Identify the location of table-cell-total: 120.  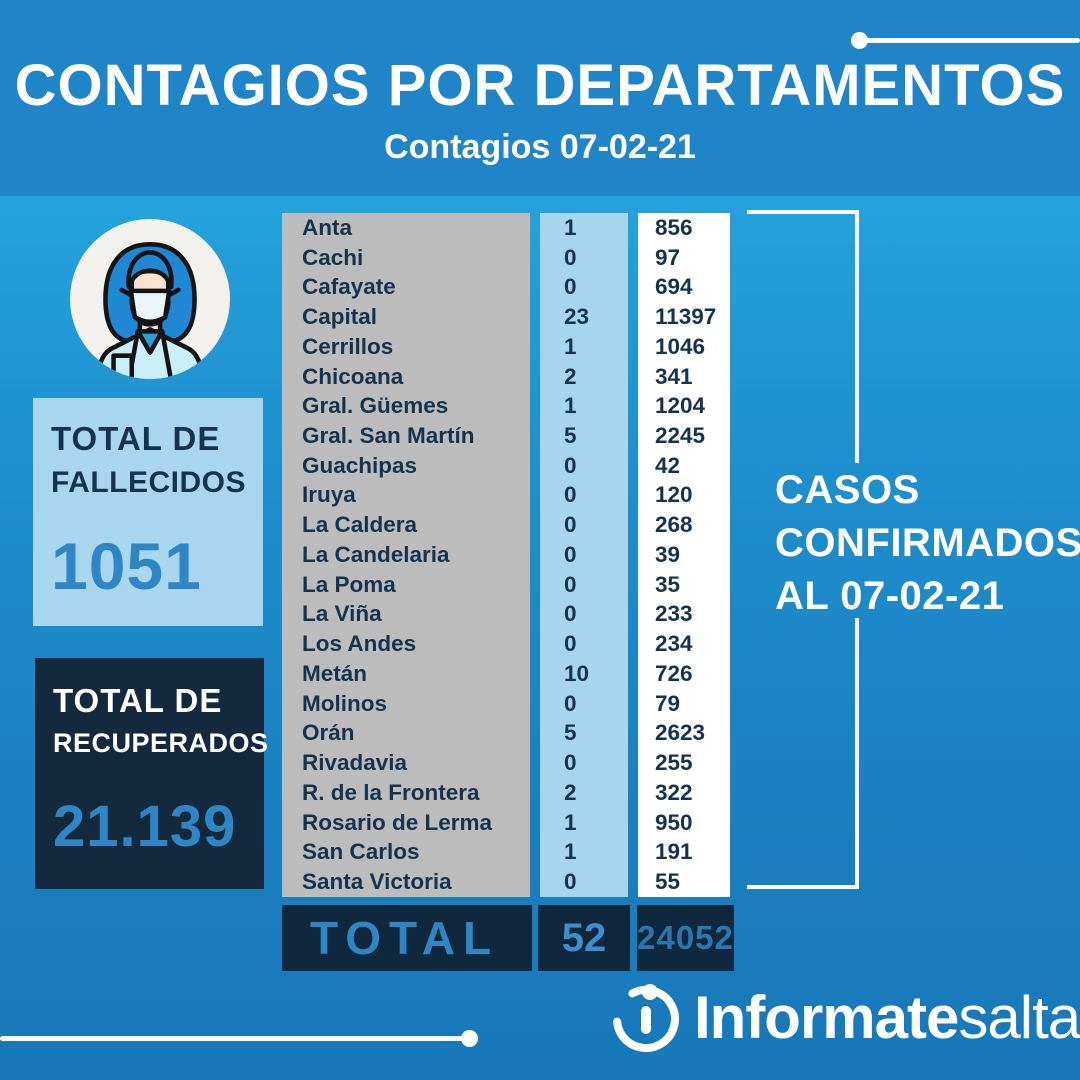
(674, 495).